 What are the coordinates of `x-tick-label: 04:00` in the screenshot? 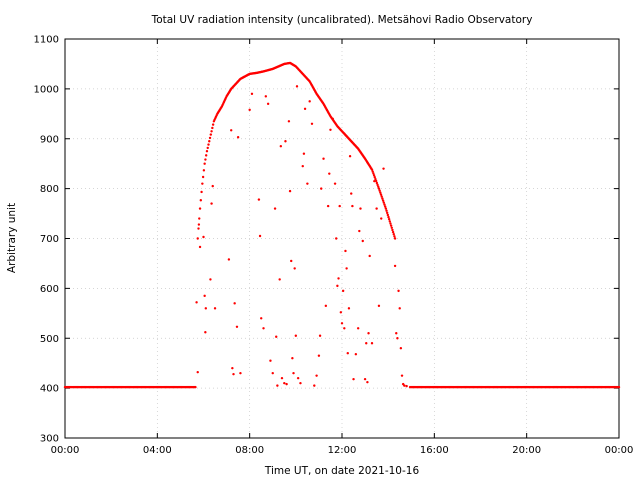 It's located at (157, 450).